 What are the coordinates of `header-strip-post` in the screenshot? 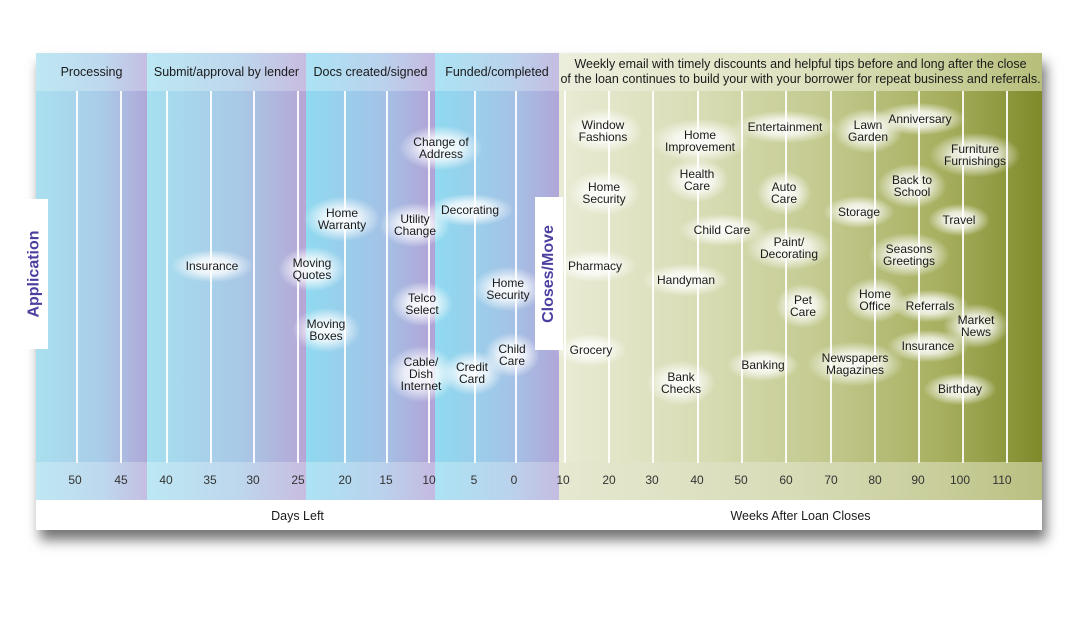 It's located at (800, 72).